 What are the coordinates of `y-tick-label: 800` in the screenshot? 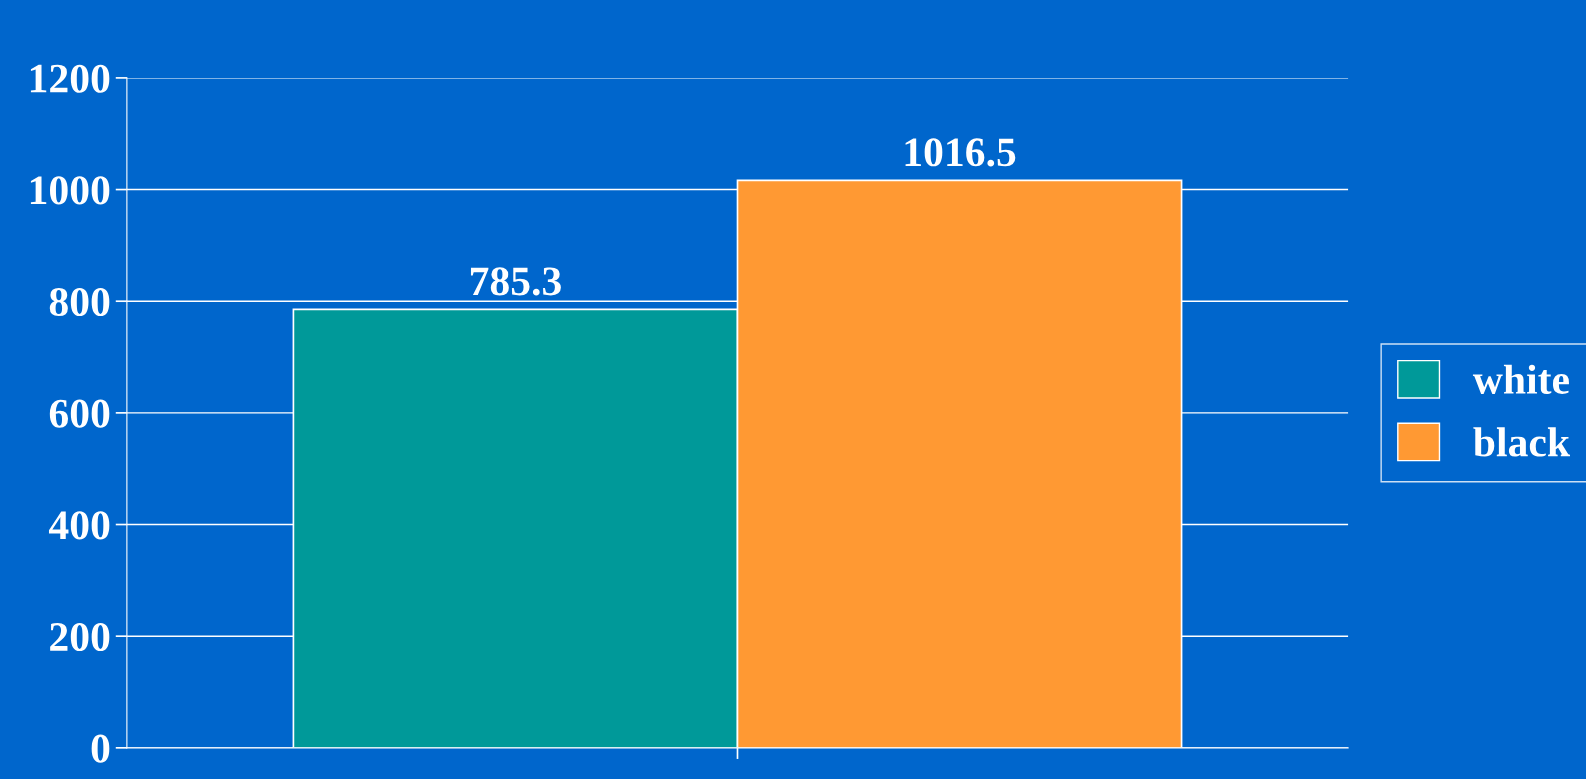 It's located at (79, 302).